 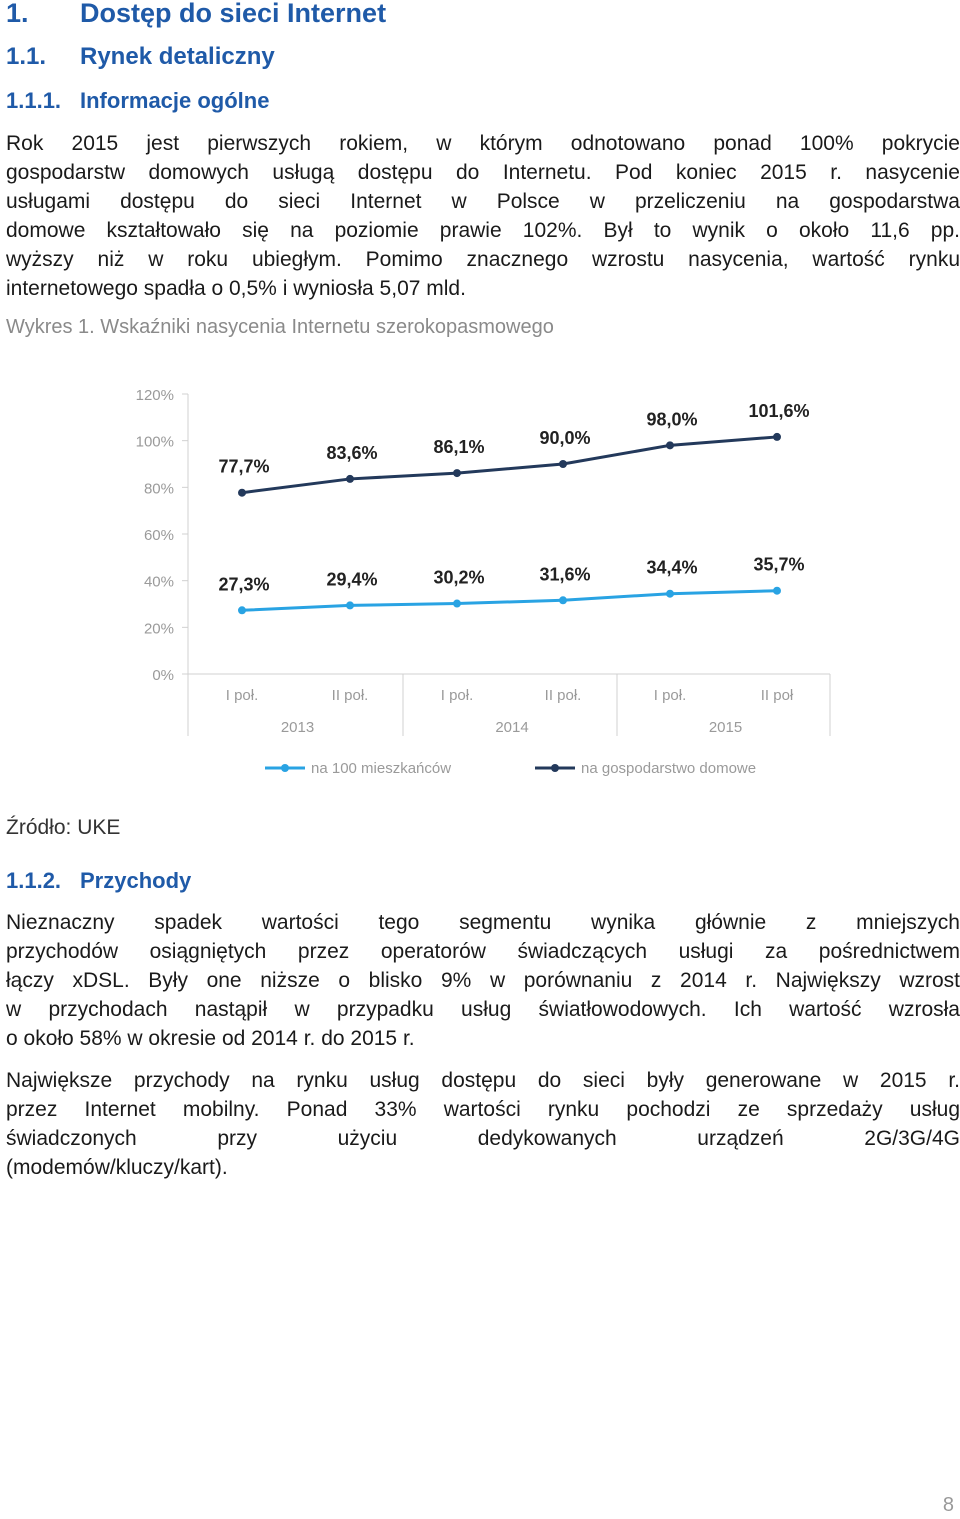 What do you see at coordinates (34, 100) in the screenshot?
I see `section-number: 1.1.1.` at bounding box center [34, 100].